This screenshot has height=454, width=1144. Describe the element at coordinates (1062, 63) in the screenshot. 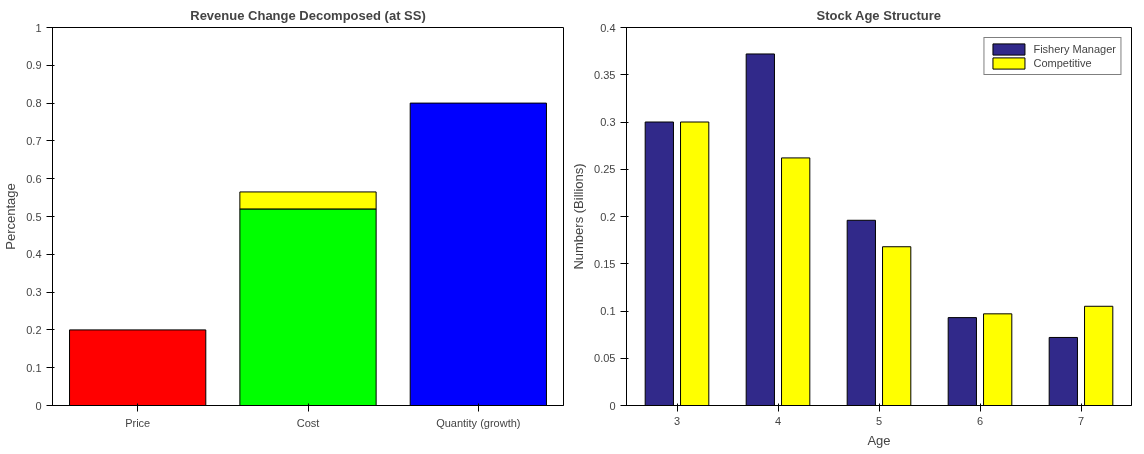

I see `legend-label: Competitive` at that location.